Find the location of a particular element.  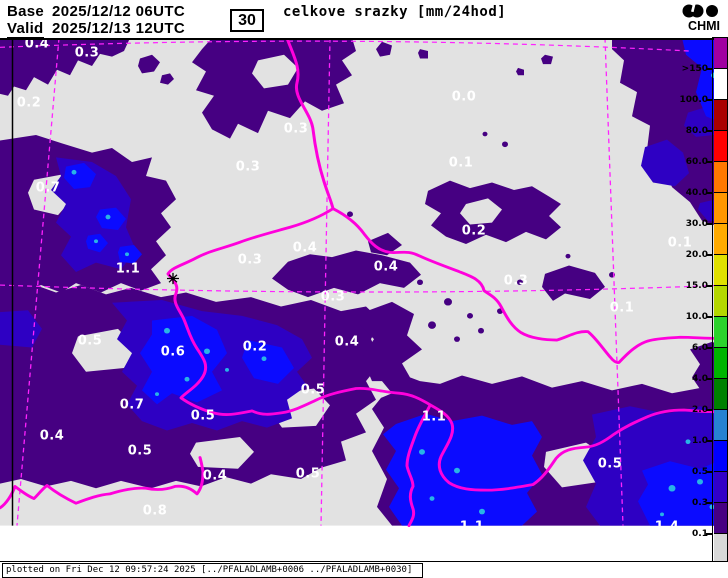

forecast-step-badge: 30 is located at coordinates (247, 20).